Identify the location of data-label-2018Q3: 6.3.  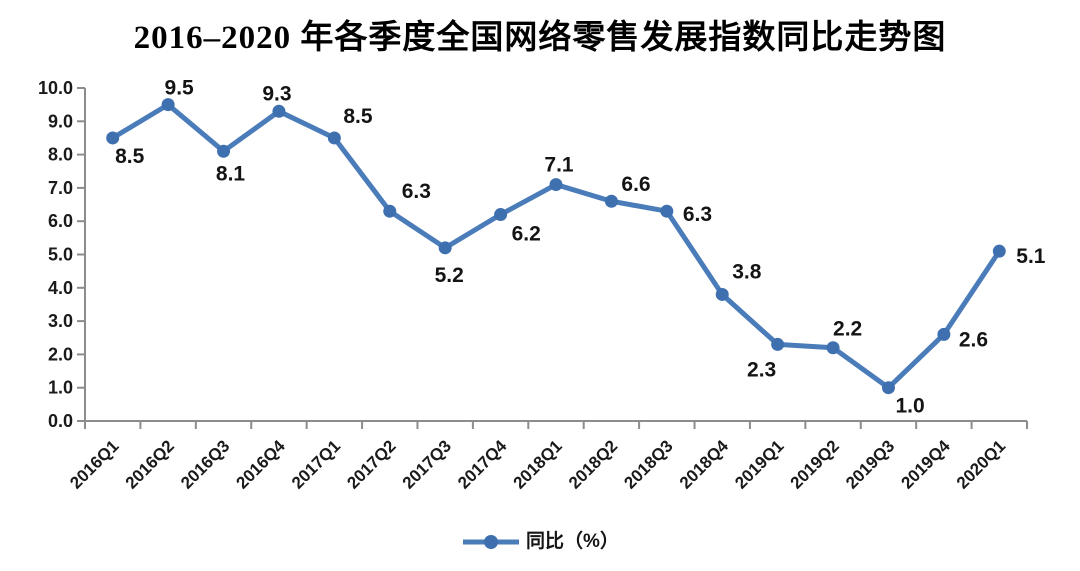
(697, 214).